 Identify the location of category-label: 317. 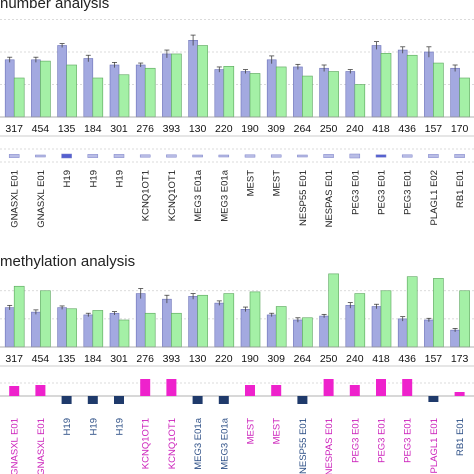
(14, 129).